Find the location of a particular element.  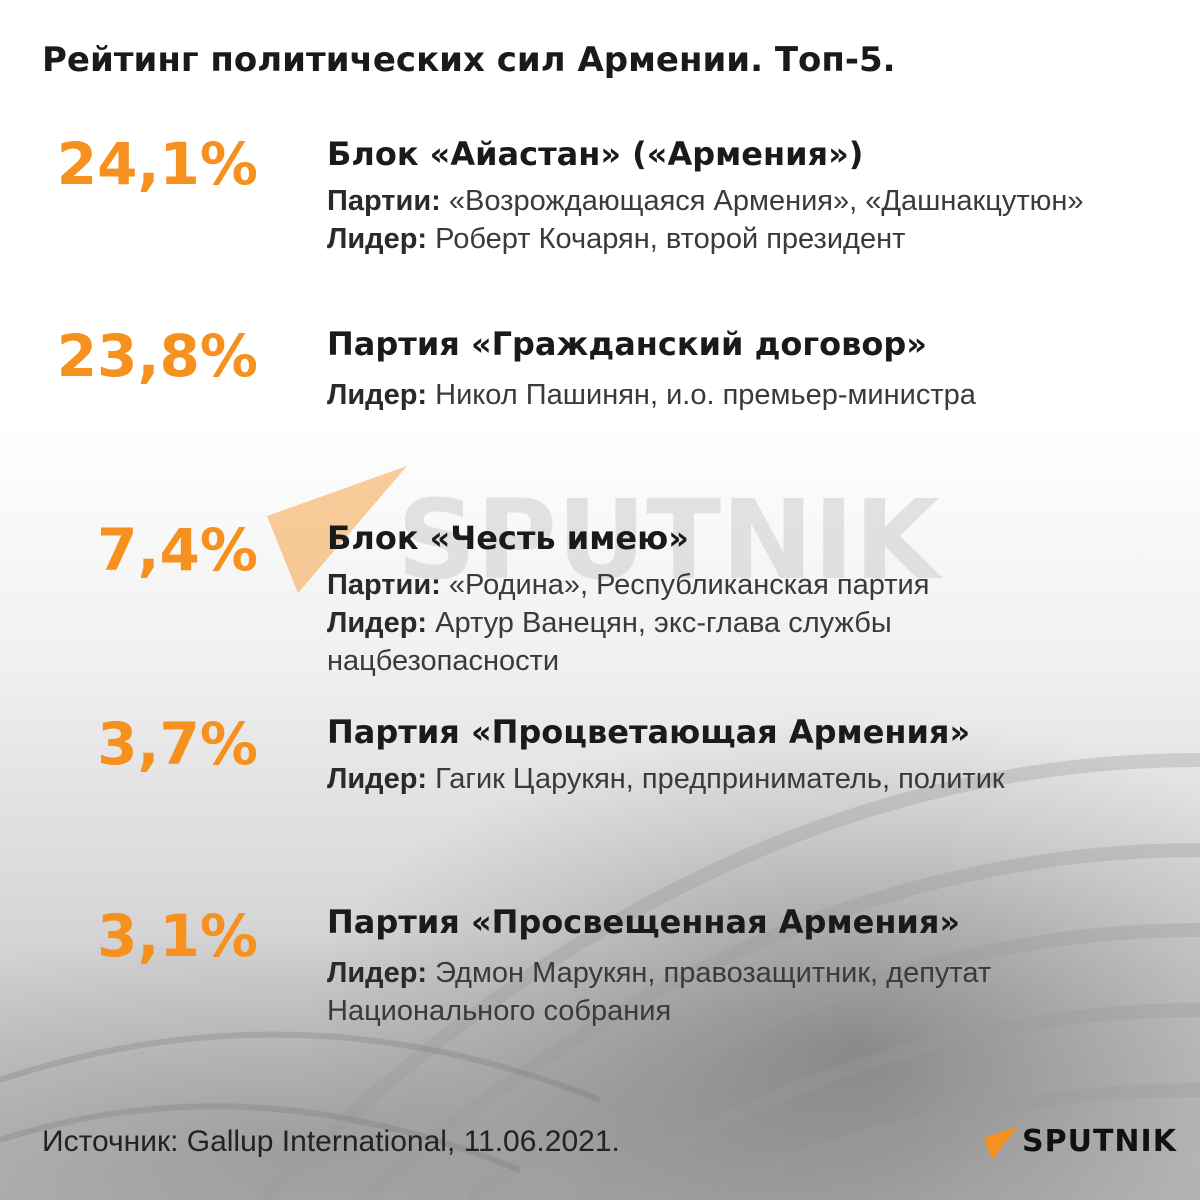

watermark-text: SPUTNIK is located at coordinates (669, 540).